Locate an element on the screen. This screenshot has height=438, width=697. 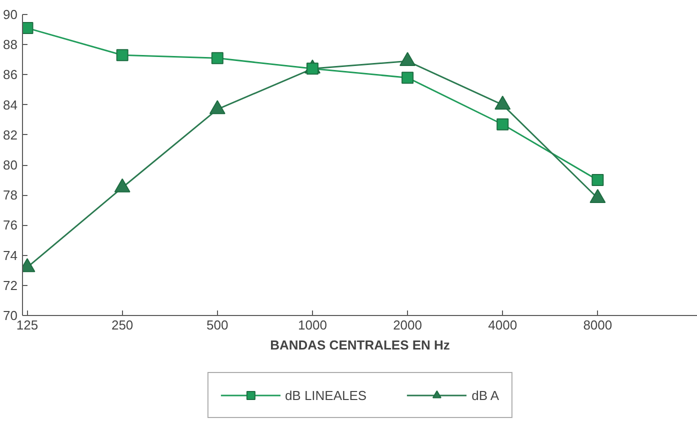
y-tick-label: 70 is located at coordinates (10, 315).